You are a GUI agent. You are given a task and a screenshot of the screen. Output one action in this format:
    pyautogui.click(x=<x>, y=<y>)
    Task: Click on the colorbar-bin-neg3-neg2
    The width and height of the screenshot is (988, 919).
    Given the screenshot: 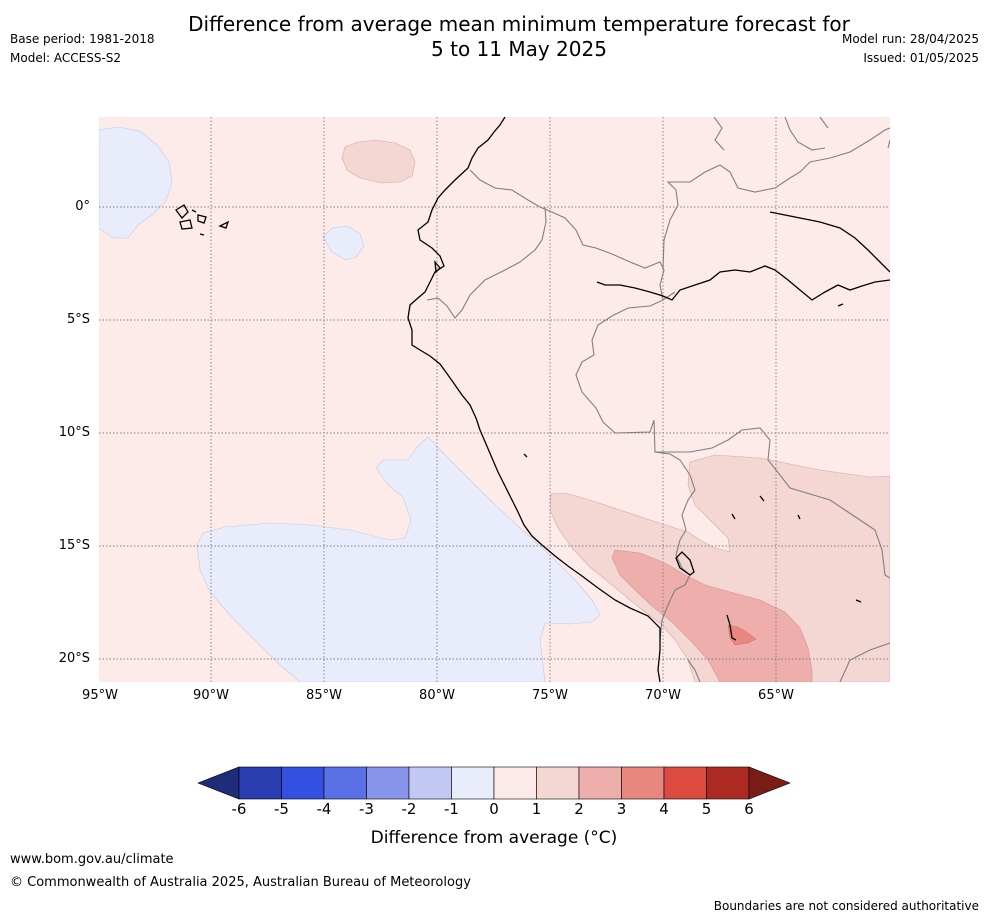 What is the action you would take?
    pyautogui.click(x=388, y=783)
    